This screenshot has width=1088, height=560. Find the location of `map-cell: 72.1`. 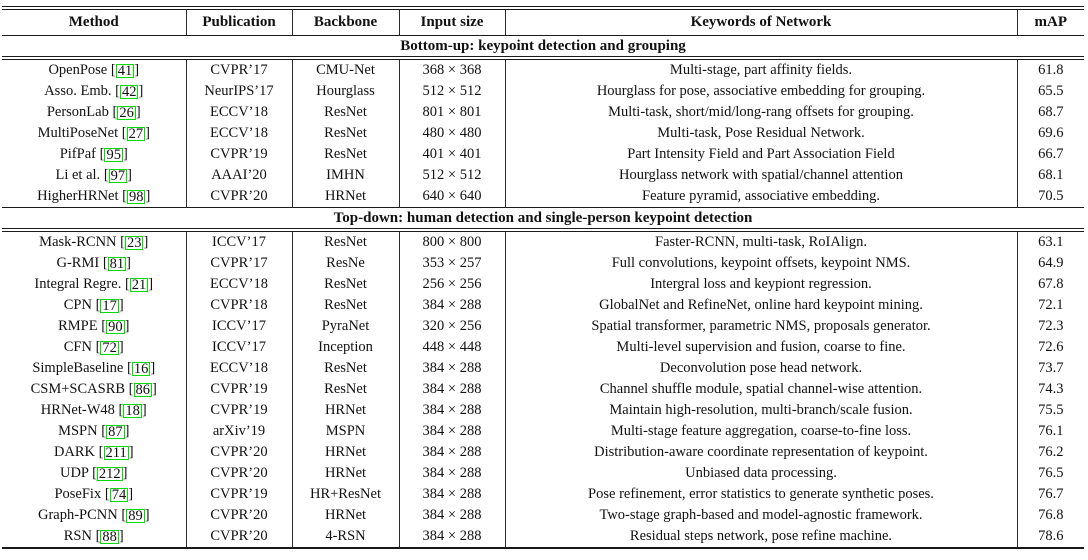

map-cell: 72.1 is located at coordinates (1050, 305).